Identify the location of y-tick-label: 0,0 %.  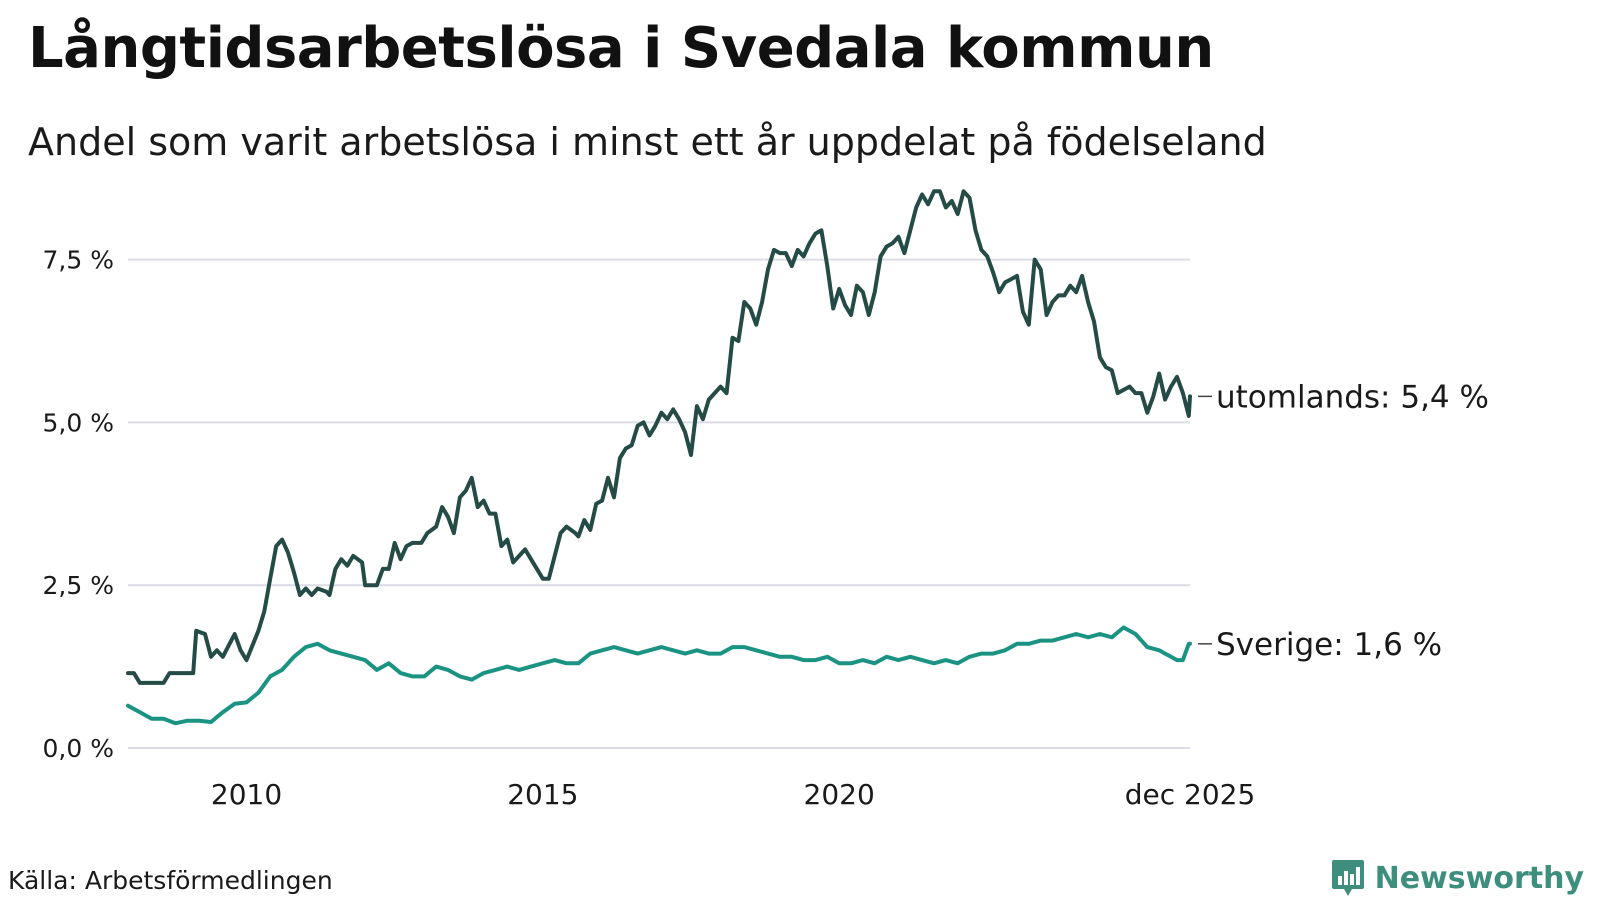
(78, 748).